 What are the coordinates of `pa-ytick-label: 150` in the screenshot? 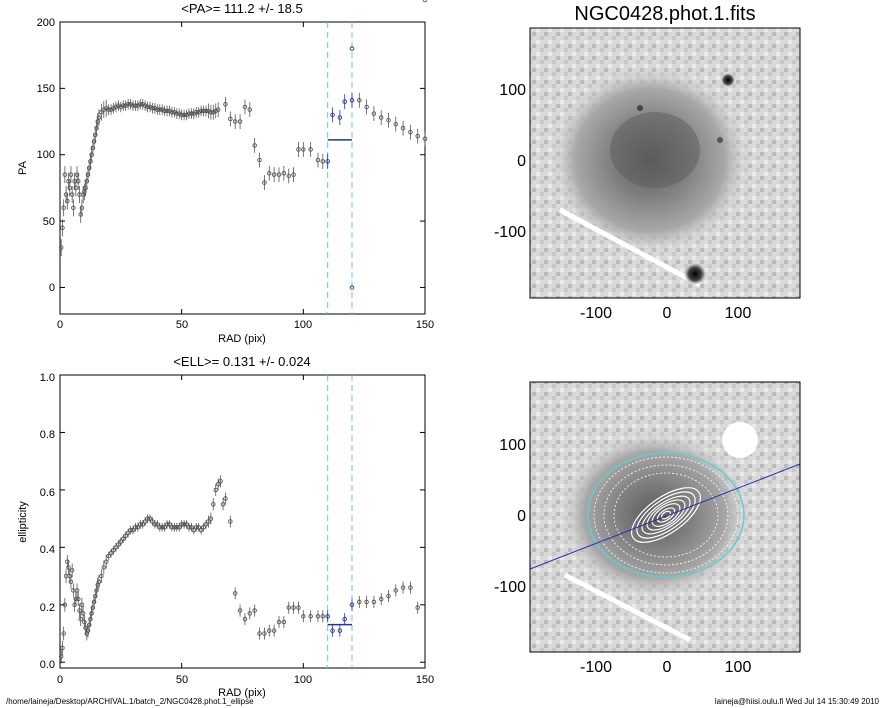 It's located at (46, 89).